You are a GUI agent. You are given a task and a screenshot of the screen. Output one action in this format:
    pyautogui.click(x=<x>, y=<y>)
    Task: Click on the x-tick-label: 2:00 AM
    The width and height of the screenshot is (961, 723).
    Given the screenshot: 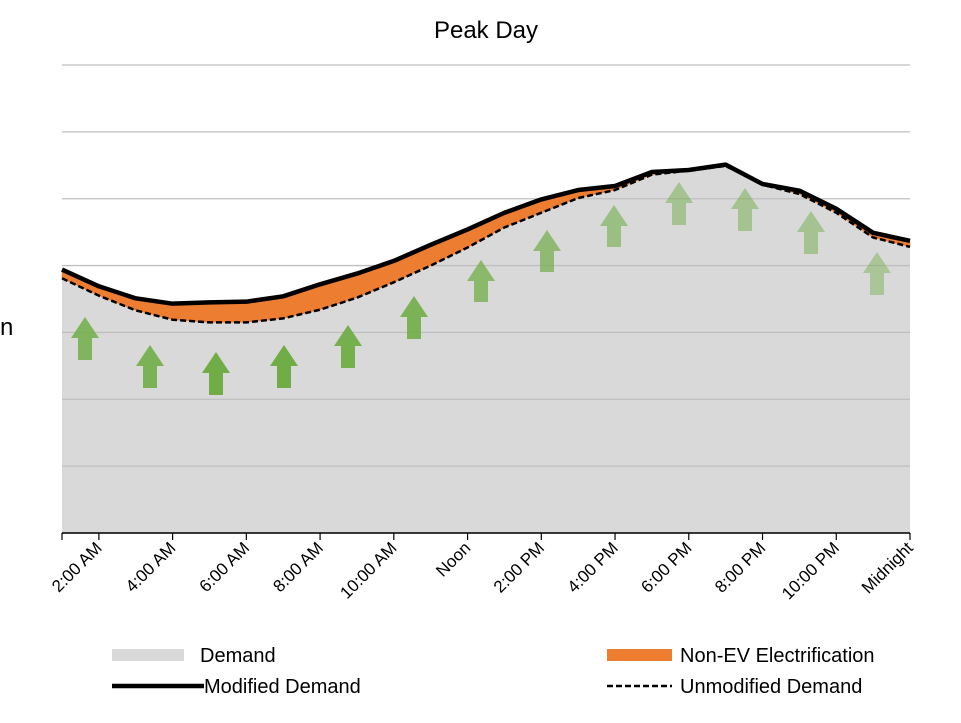 What is the action you would take?
    pyautogui.click(x=77, y=567)
    